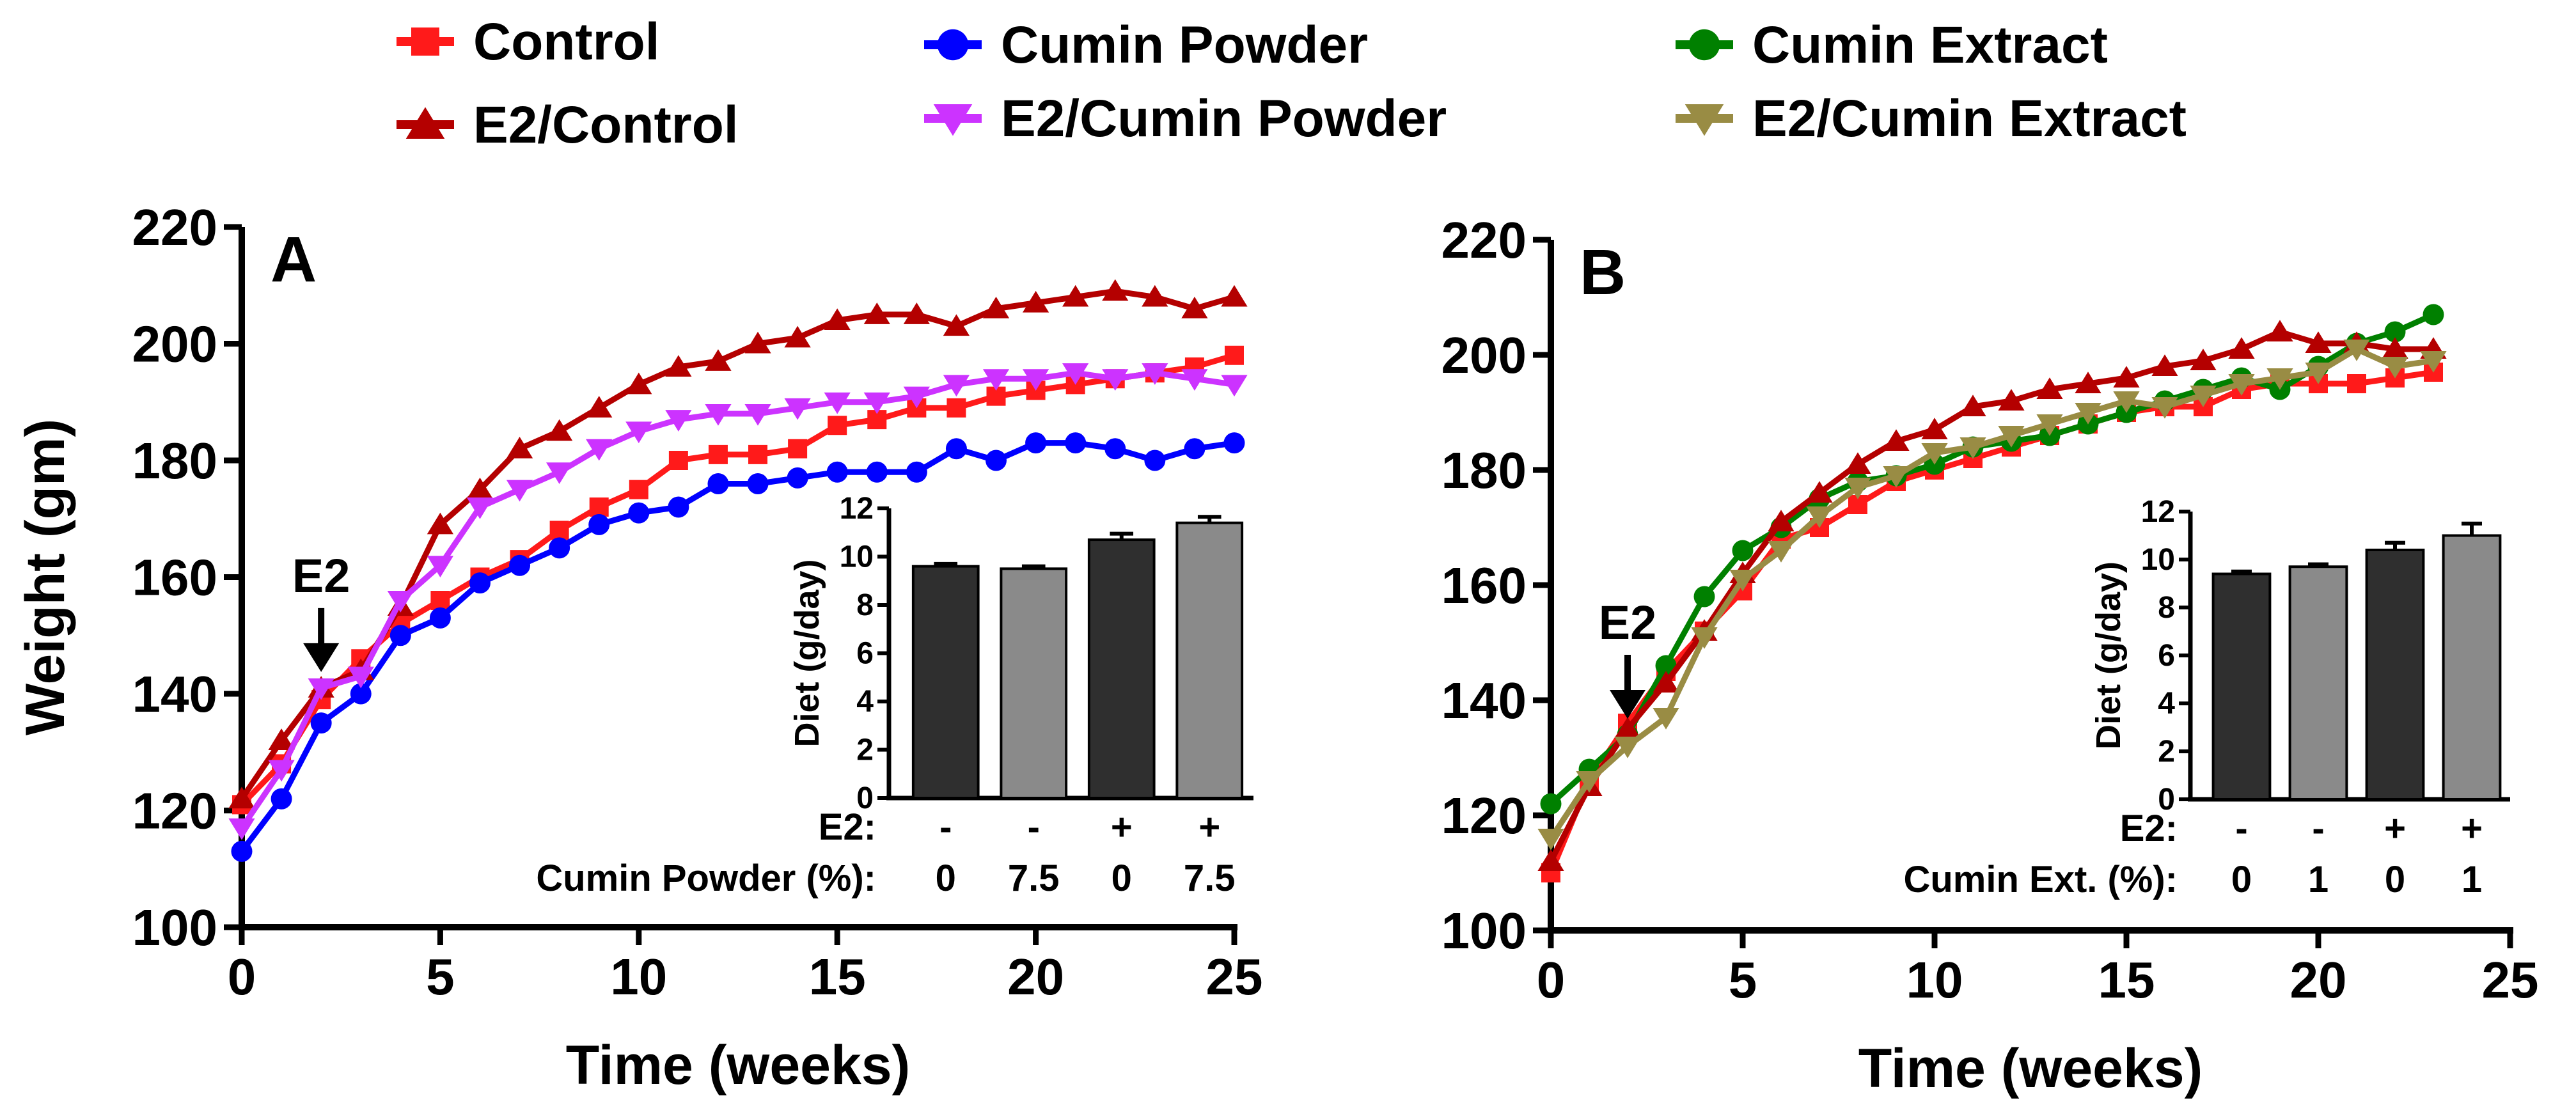 The width and height of the screenshot is (2576, 1112). What do you see at coordinates (174, 927) in the screenshot?
I see `y-tick-label: 100` at bounding box center [174, 927].